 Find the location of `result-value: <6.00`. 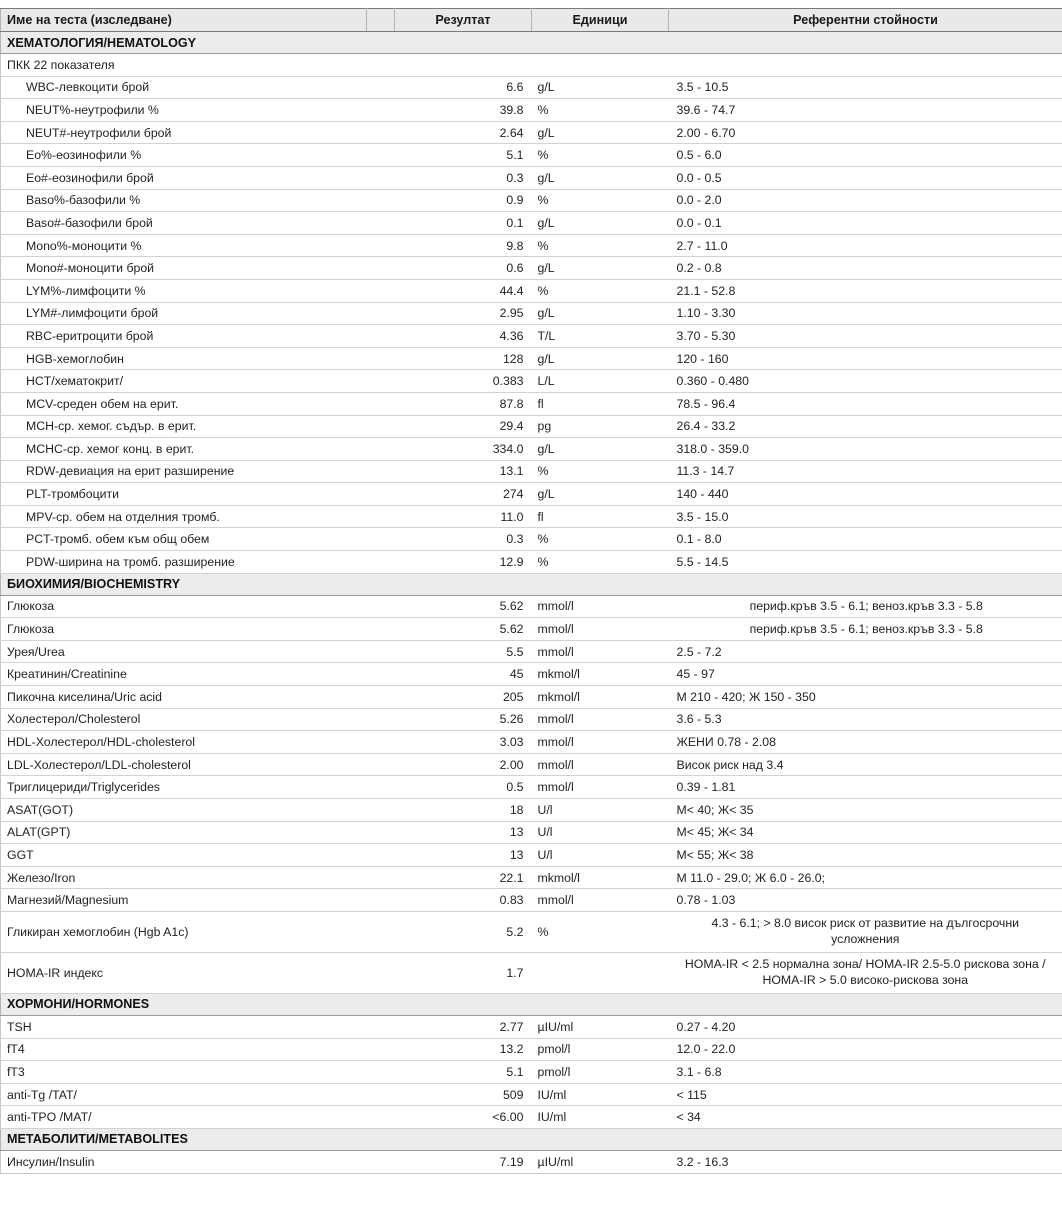

result-value: <6.00 is located at coordinates (463, 1117).